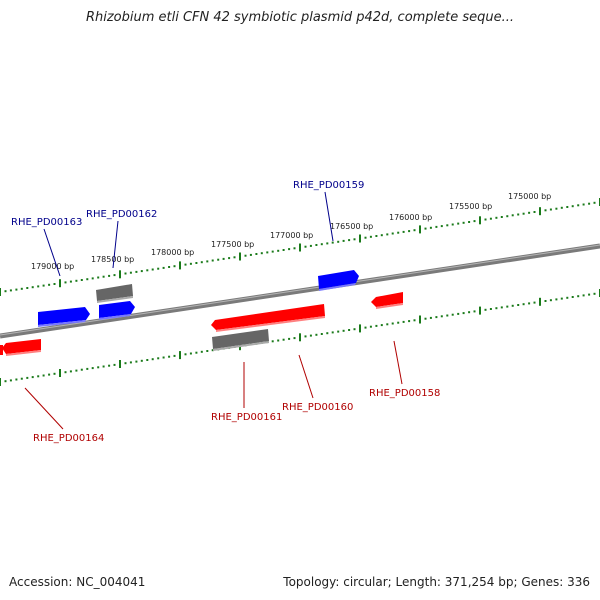 The height and width of the screenshot is (600, 600). What do you see at coordinates (52, 266) in the screenshot?
I see `bp-label-179000: 179000 bp` at bounding box center [52, 266].